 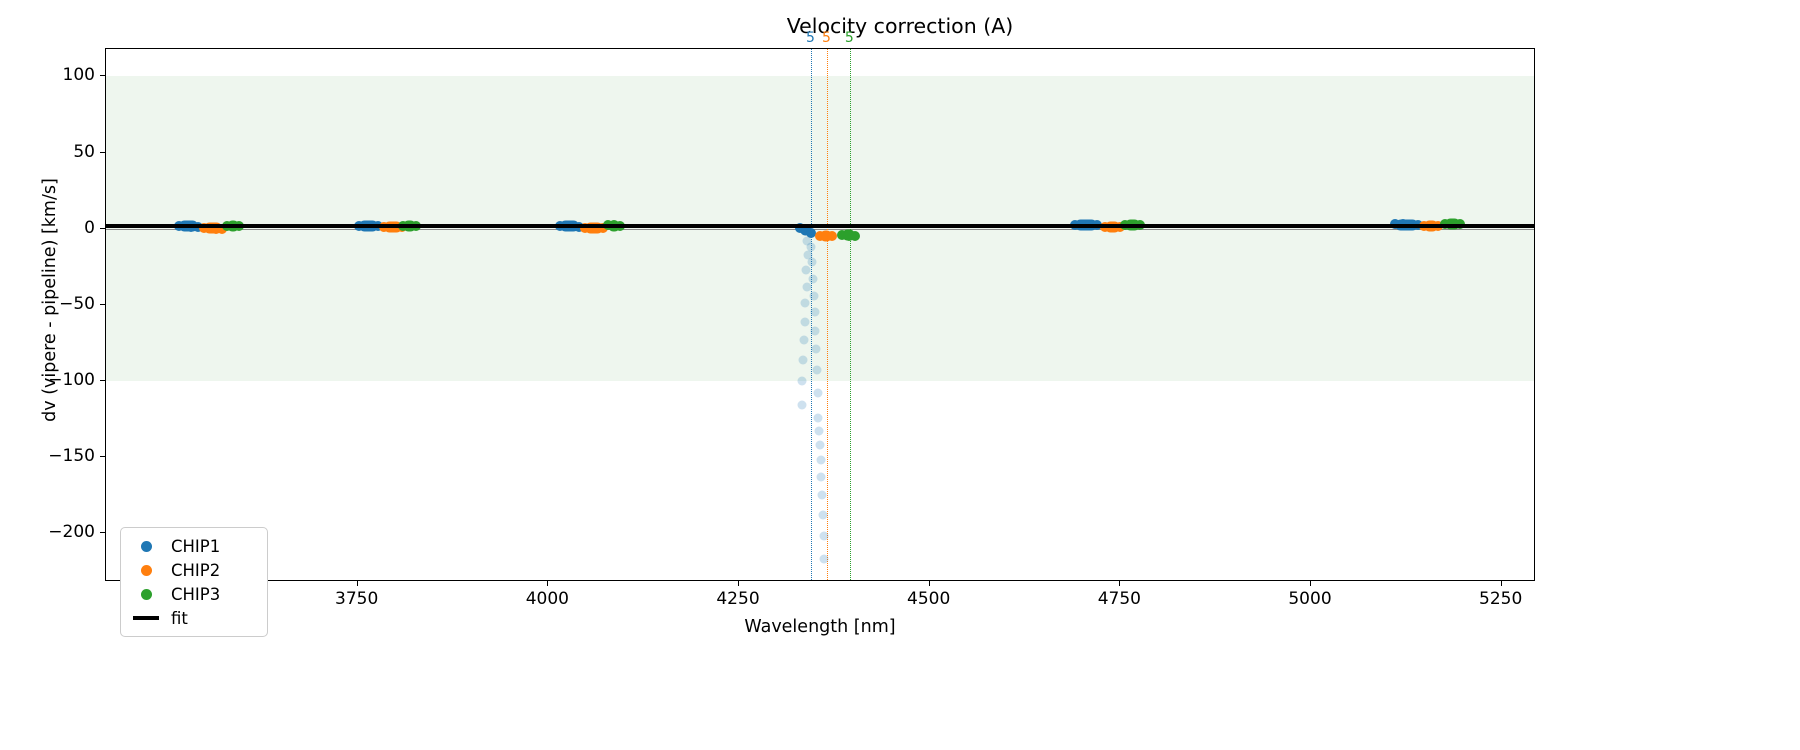 I want to click on legend-item-chip1: CHIP1, so click(x=194, y=546).